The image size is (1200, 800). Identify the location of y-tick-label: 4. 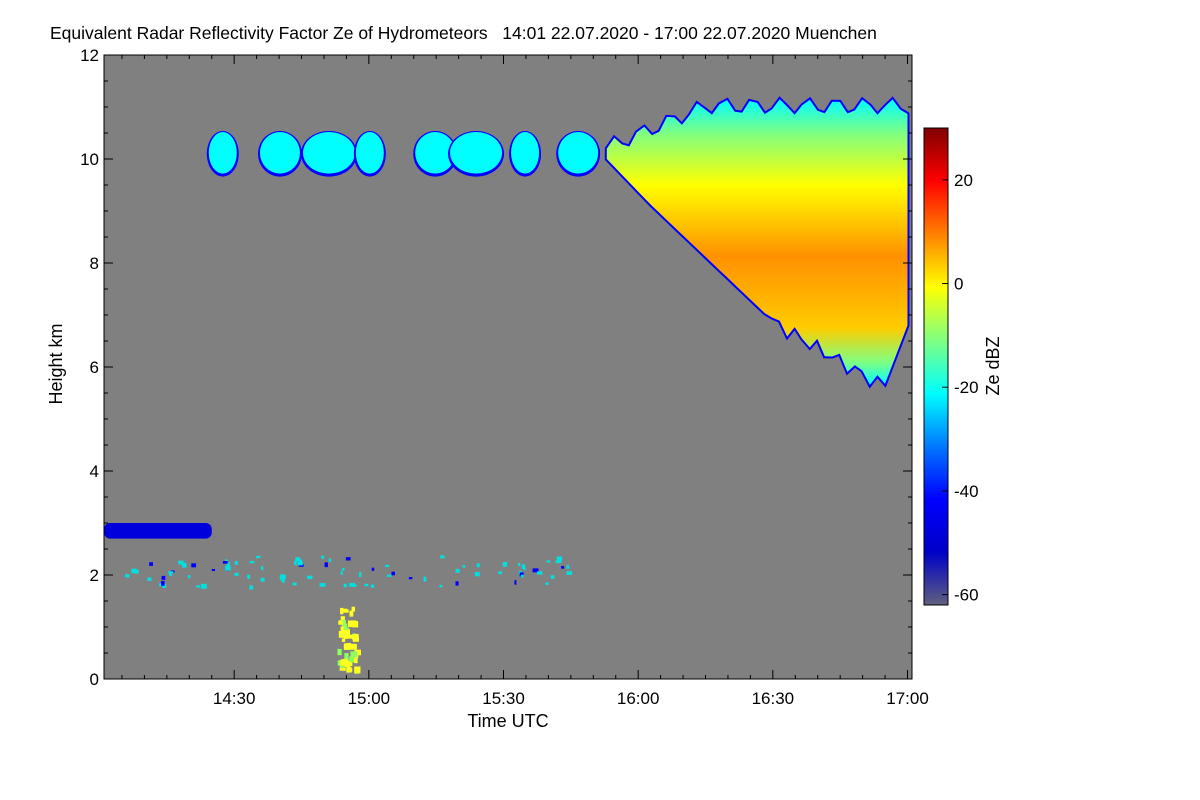
(94, 471).